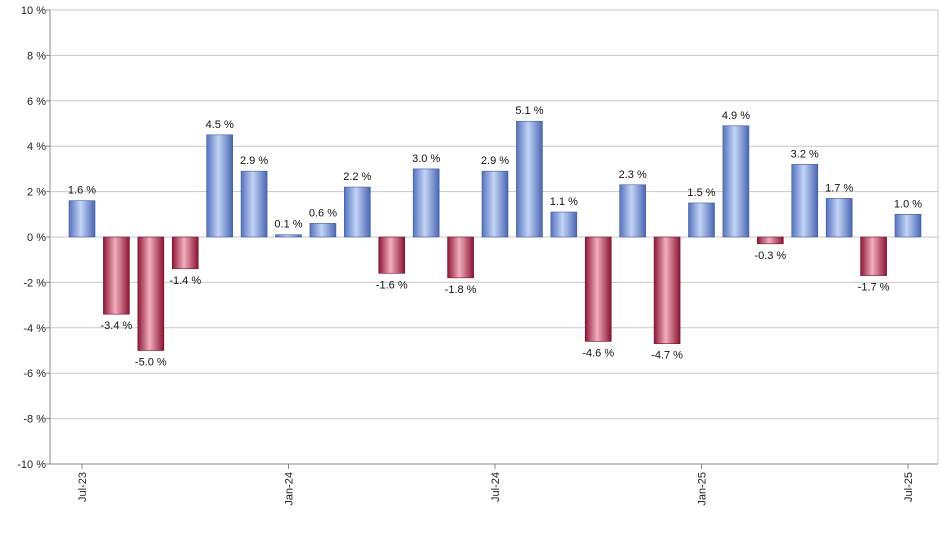 The image size is (940, 550). What do you see at coordinates (185, 281) in the screenshot?
I see `bar-value-label: -1.4 %` at bounding box center [185, 281].